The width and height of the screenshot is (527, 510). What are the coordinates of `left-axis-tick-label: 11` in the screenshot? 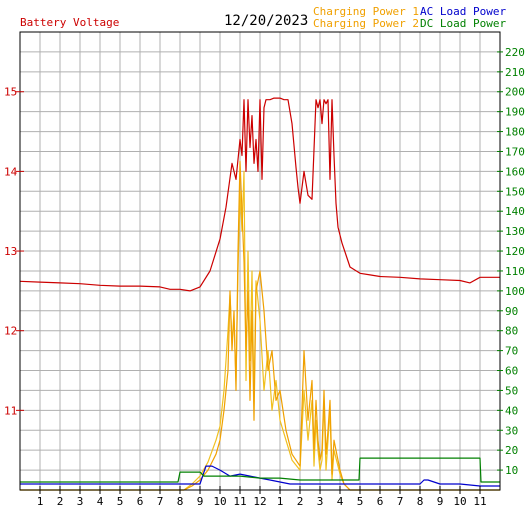 It's located at (10, 410).